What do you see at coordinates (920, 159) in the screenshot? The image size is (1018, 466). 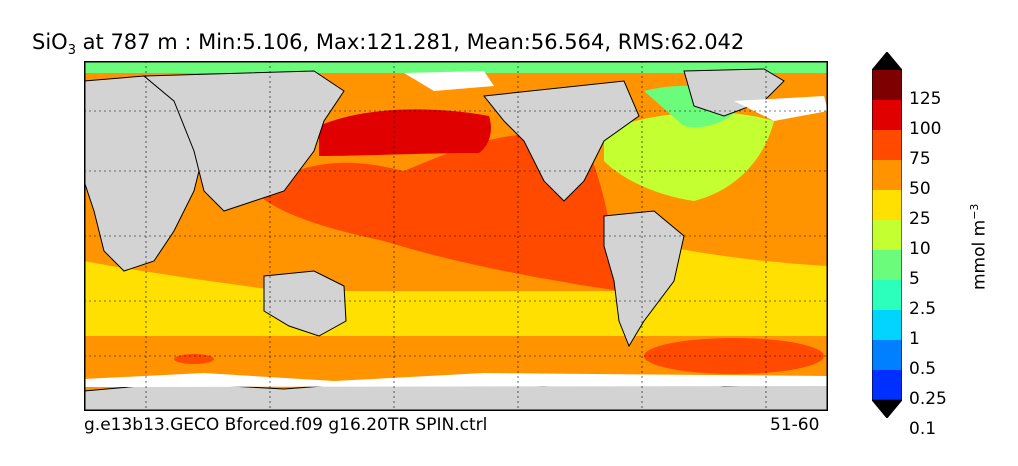 I see `colorbar-tick-label: 75` at bounding box center [920, 159].